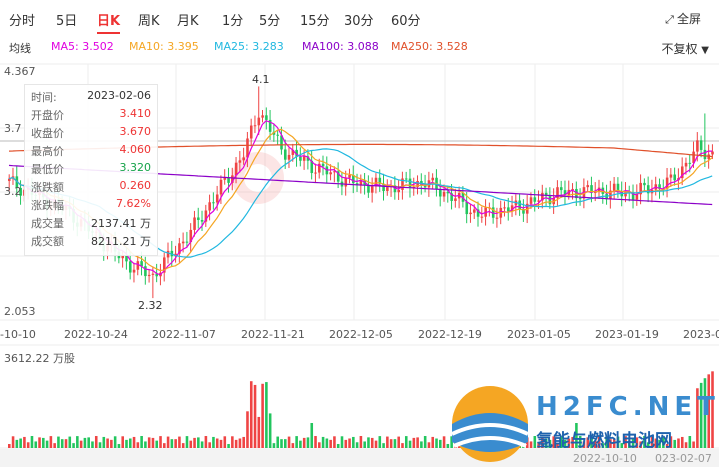 The image size is (719, 467). What do you see at coordinates (361, 334) in the screenshot?
I see `date-label: 2022-12-05` at bounding box center [361, 334].